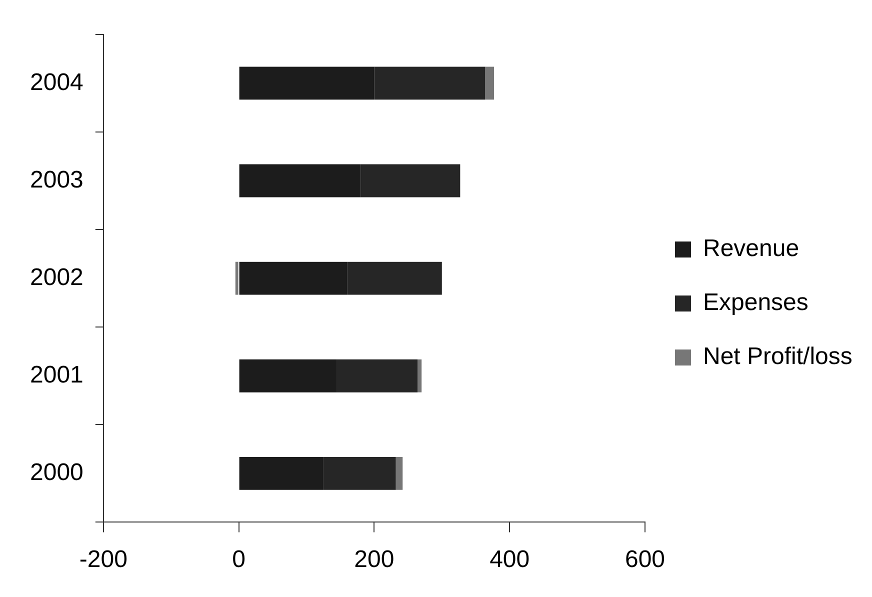  I want to click on legend-label: Net Profit/loss, so click(777, 356).